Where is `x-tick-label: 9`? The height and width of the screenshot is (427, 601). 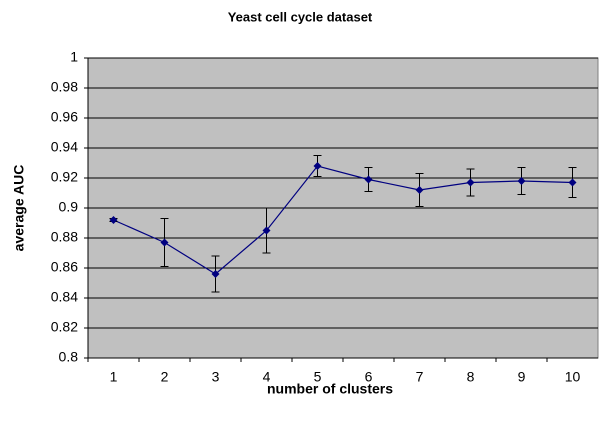
x-tick-label: 9 is located at coordinates (522, 377).